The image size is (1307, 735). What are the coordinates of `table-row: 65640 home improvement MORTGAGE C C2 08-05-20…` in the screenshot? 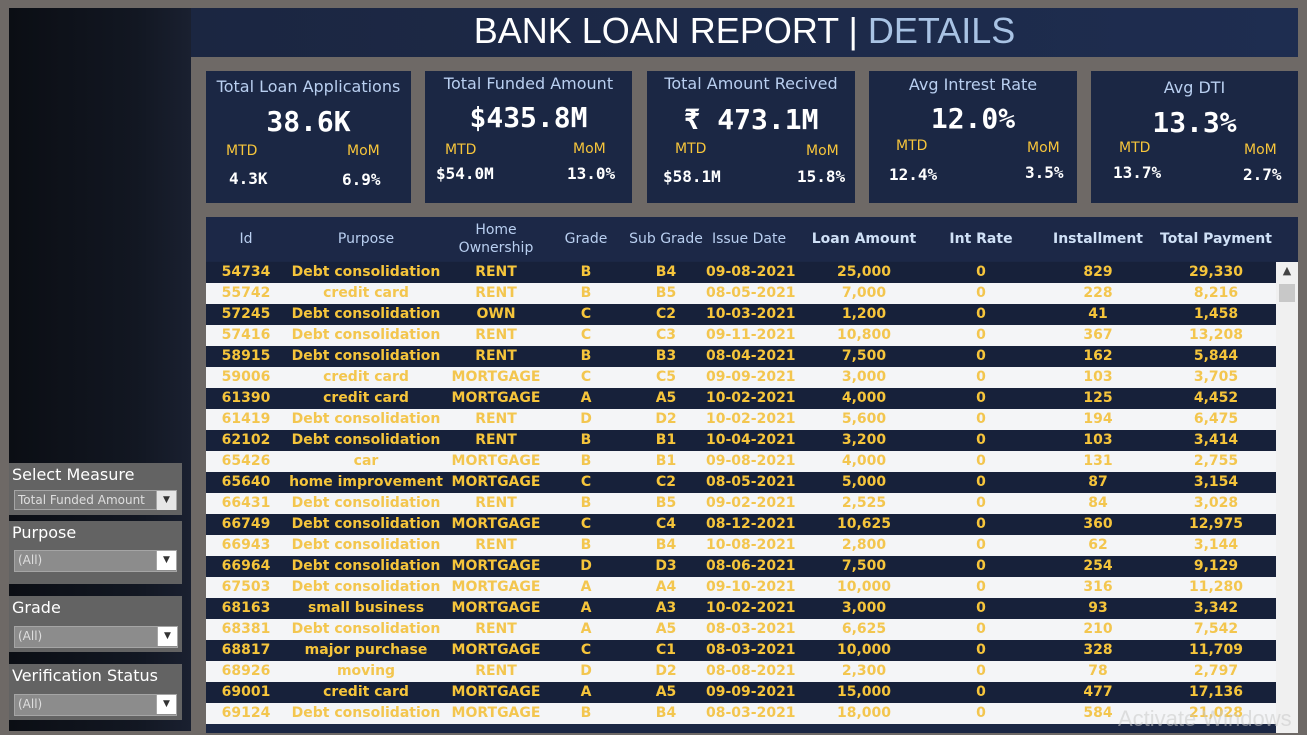 It's located at (741, 482).